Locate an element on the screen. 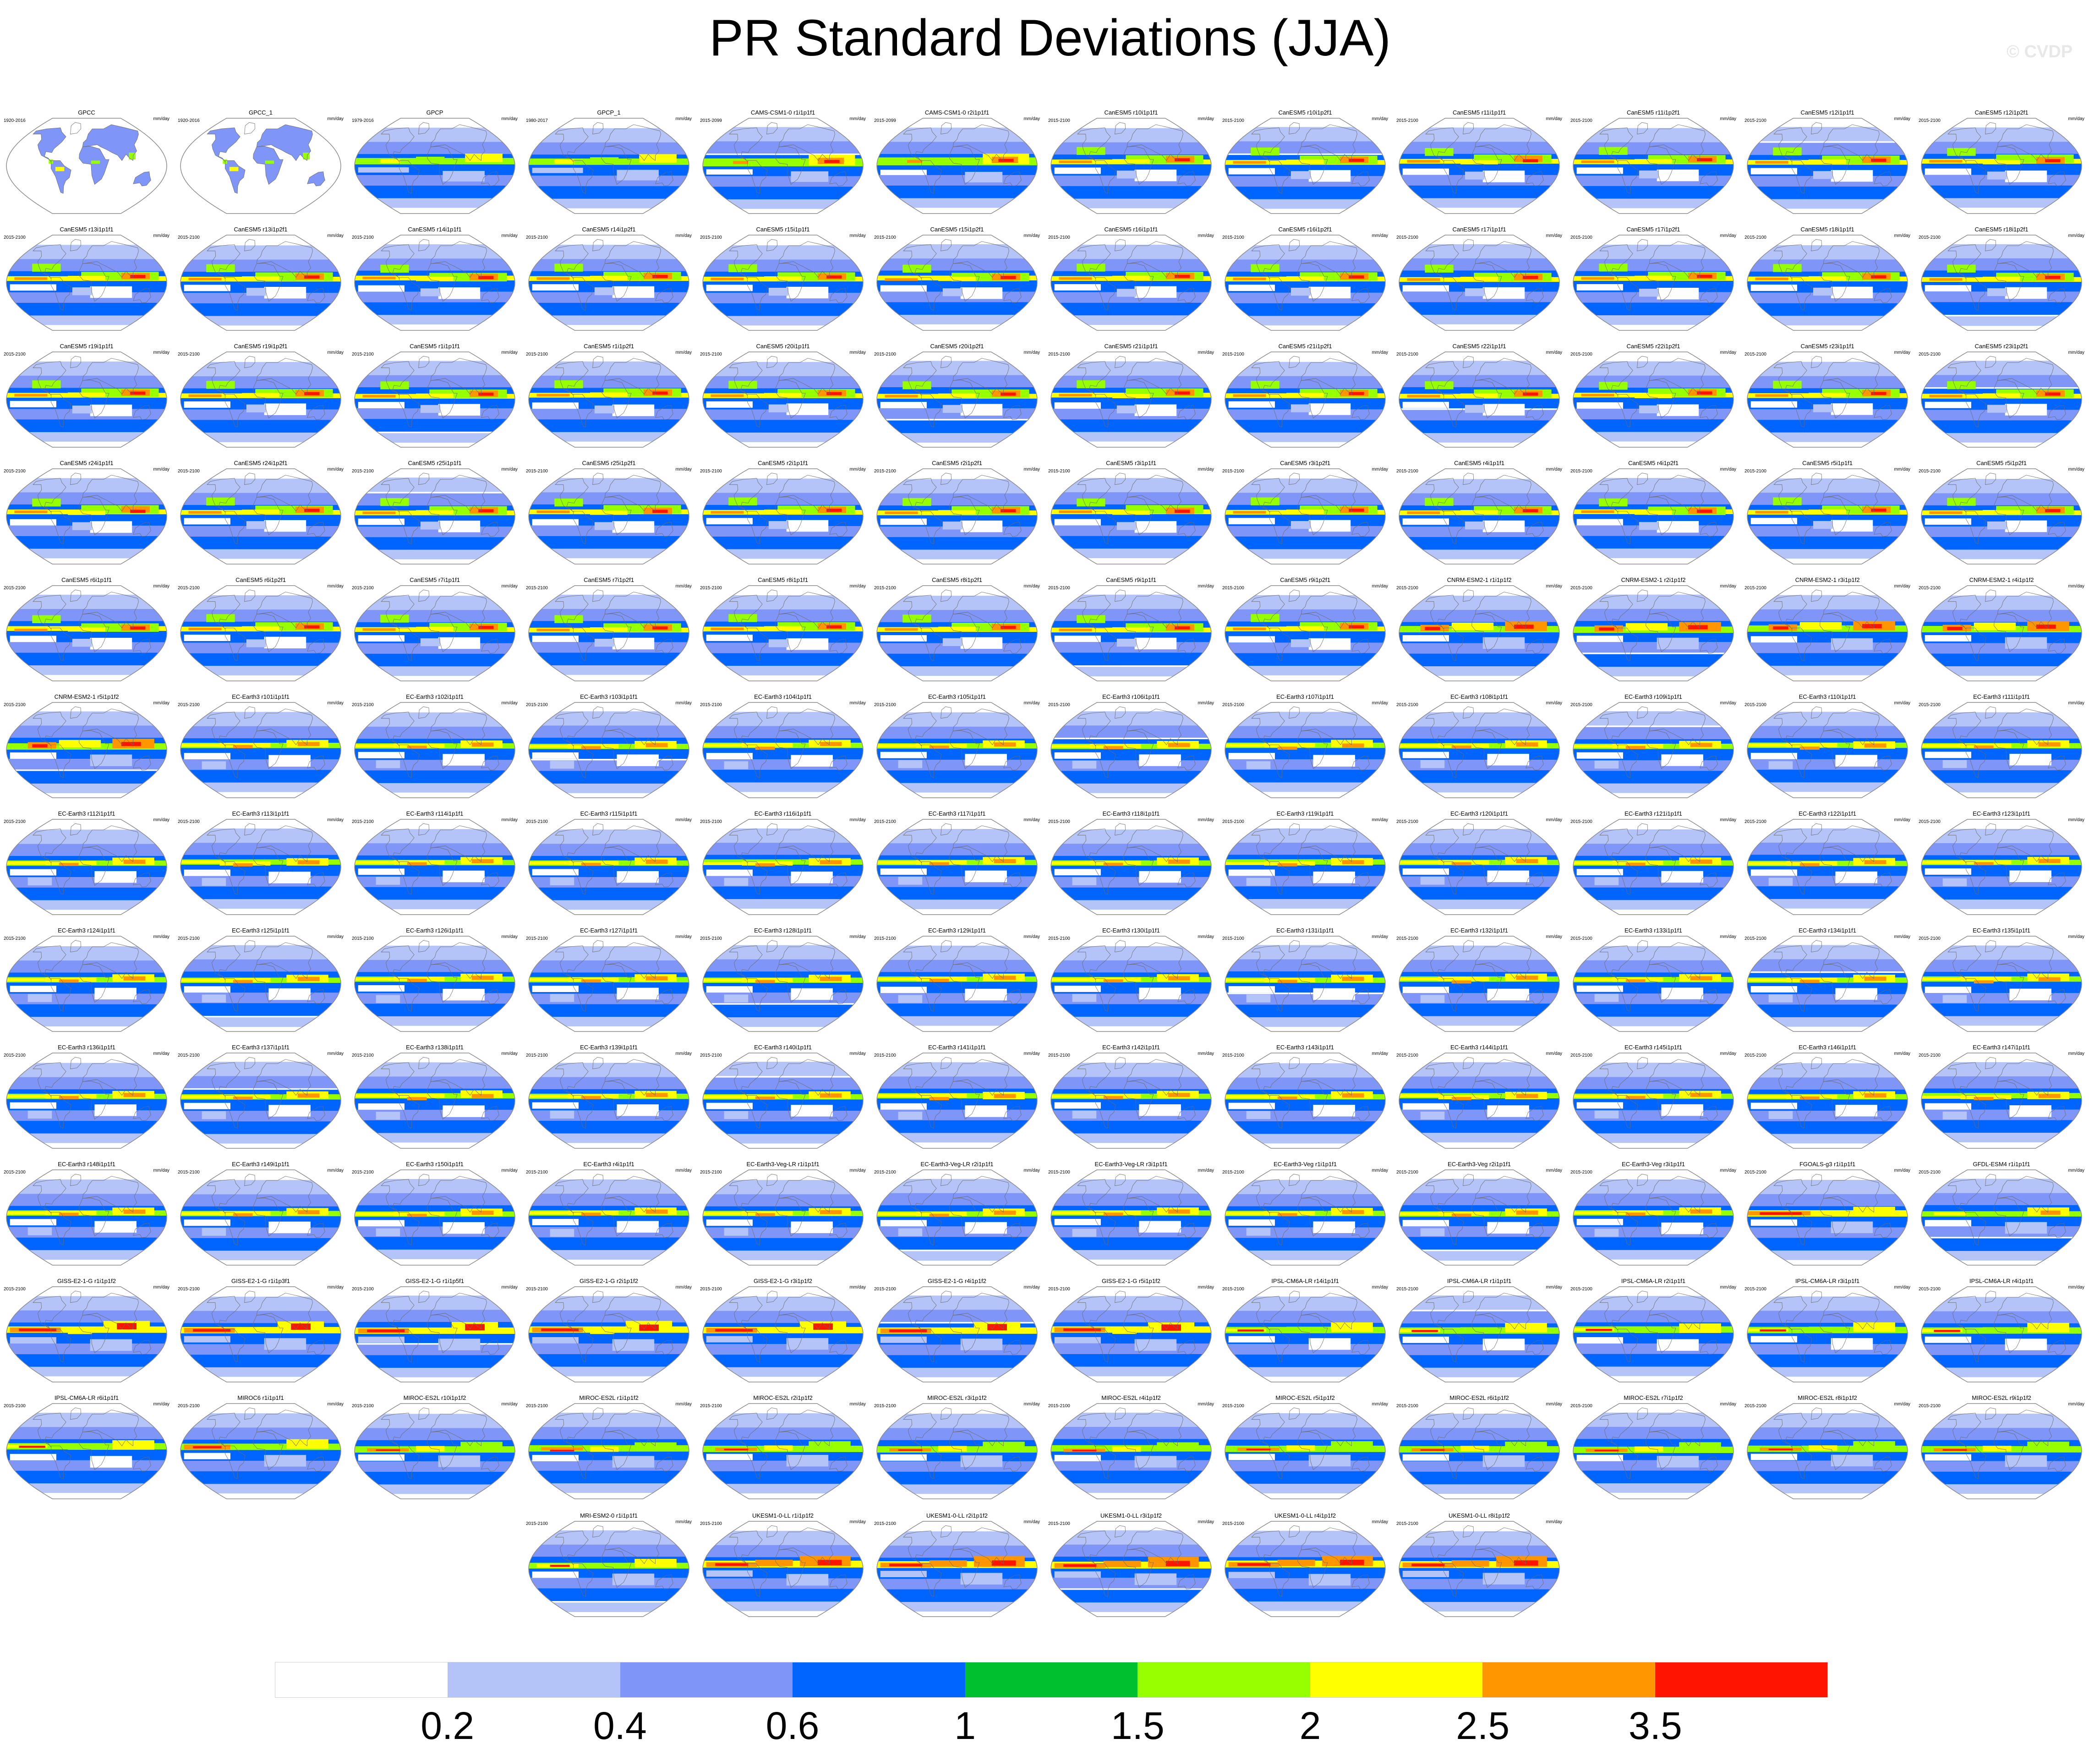  map-panel: EC-Earth3 r129i1p1f1 2015-2100 mm/day is located at coordinates (957, 980).